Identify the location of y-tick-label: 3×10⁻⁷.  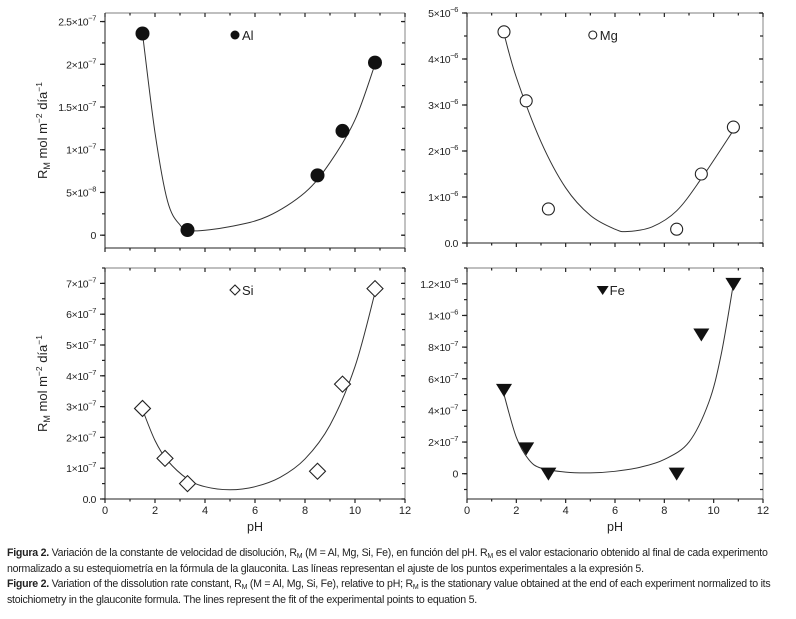
(81, 406).